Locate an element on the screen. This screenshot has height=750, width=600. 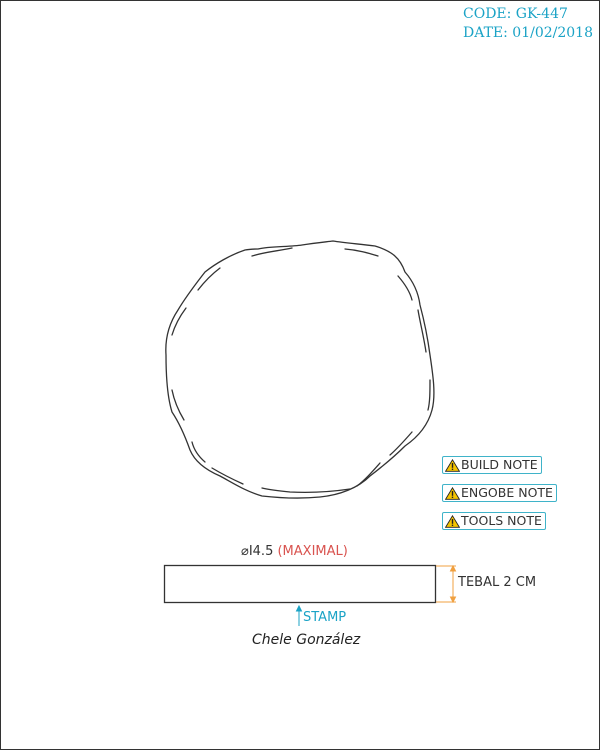
stamp-arrow-head is located at coordinates (299, 608).